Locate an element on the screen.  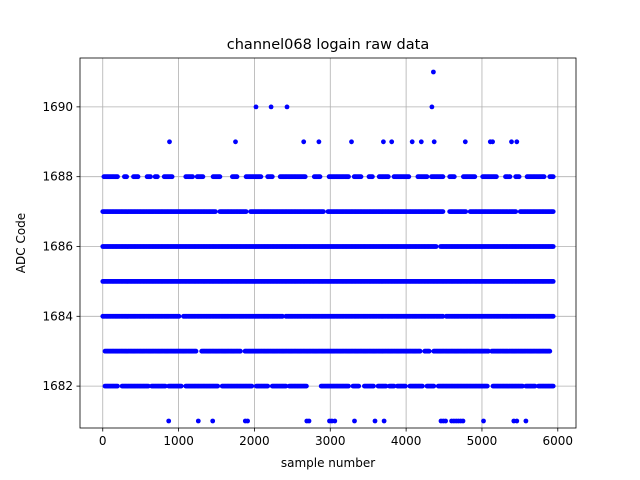
x-tick-label: 6000 is located at coordinates (558, 441).